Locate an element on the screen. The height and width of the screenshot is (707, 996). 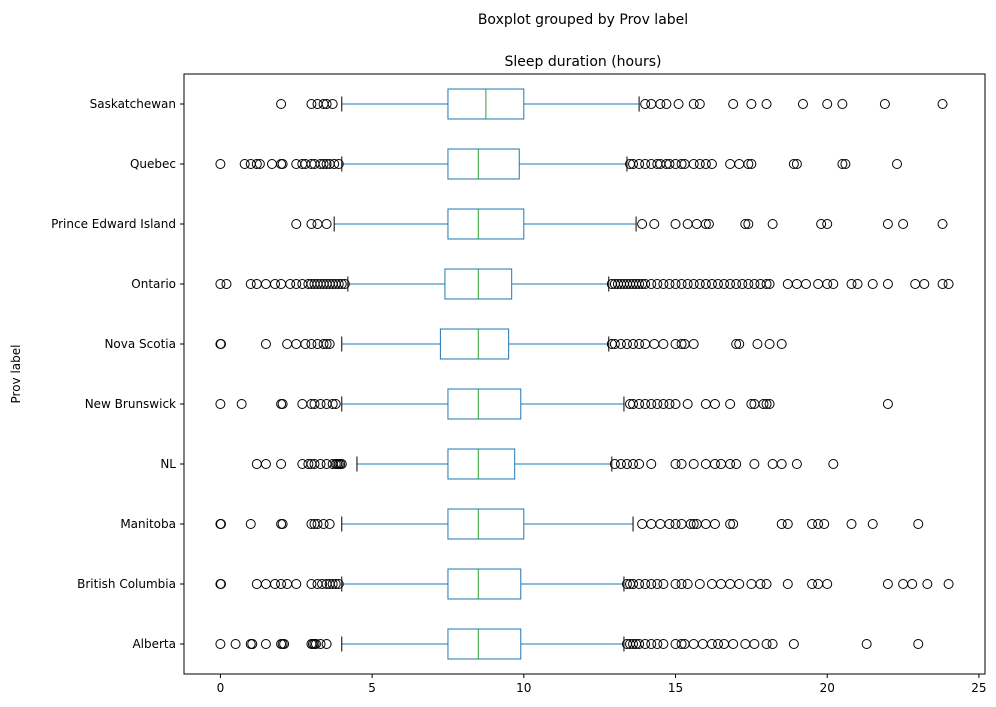
y-tick-label: Quebec is located at coordinates (153, 164).